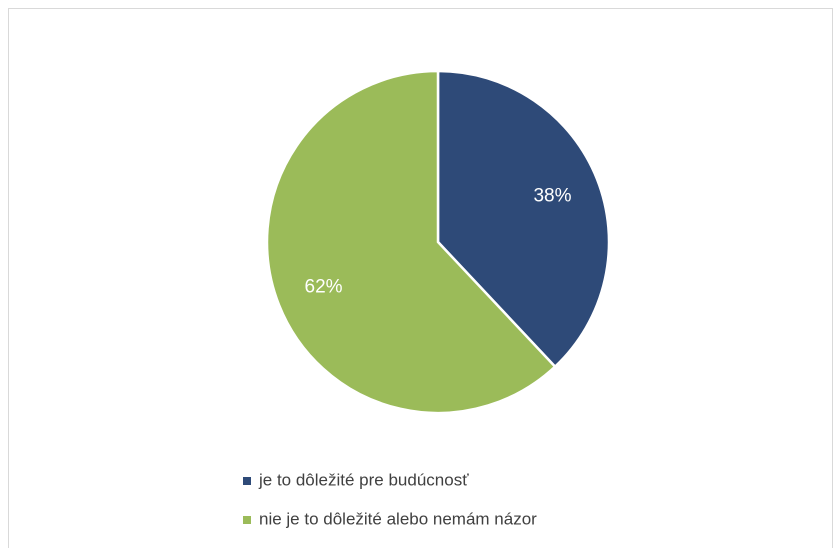  What do you see at coordinates (552, 196) in the screenshot?
I see `data-label: 38%` at bounding box center [552, 196].